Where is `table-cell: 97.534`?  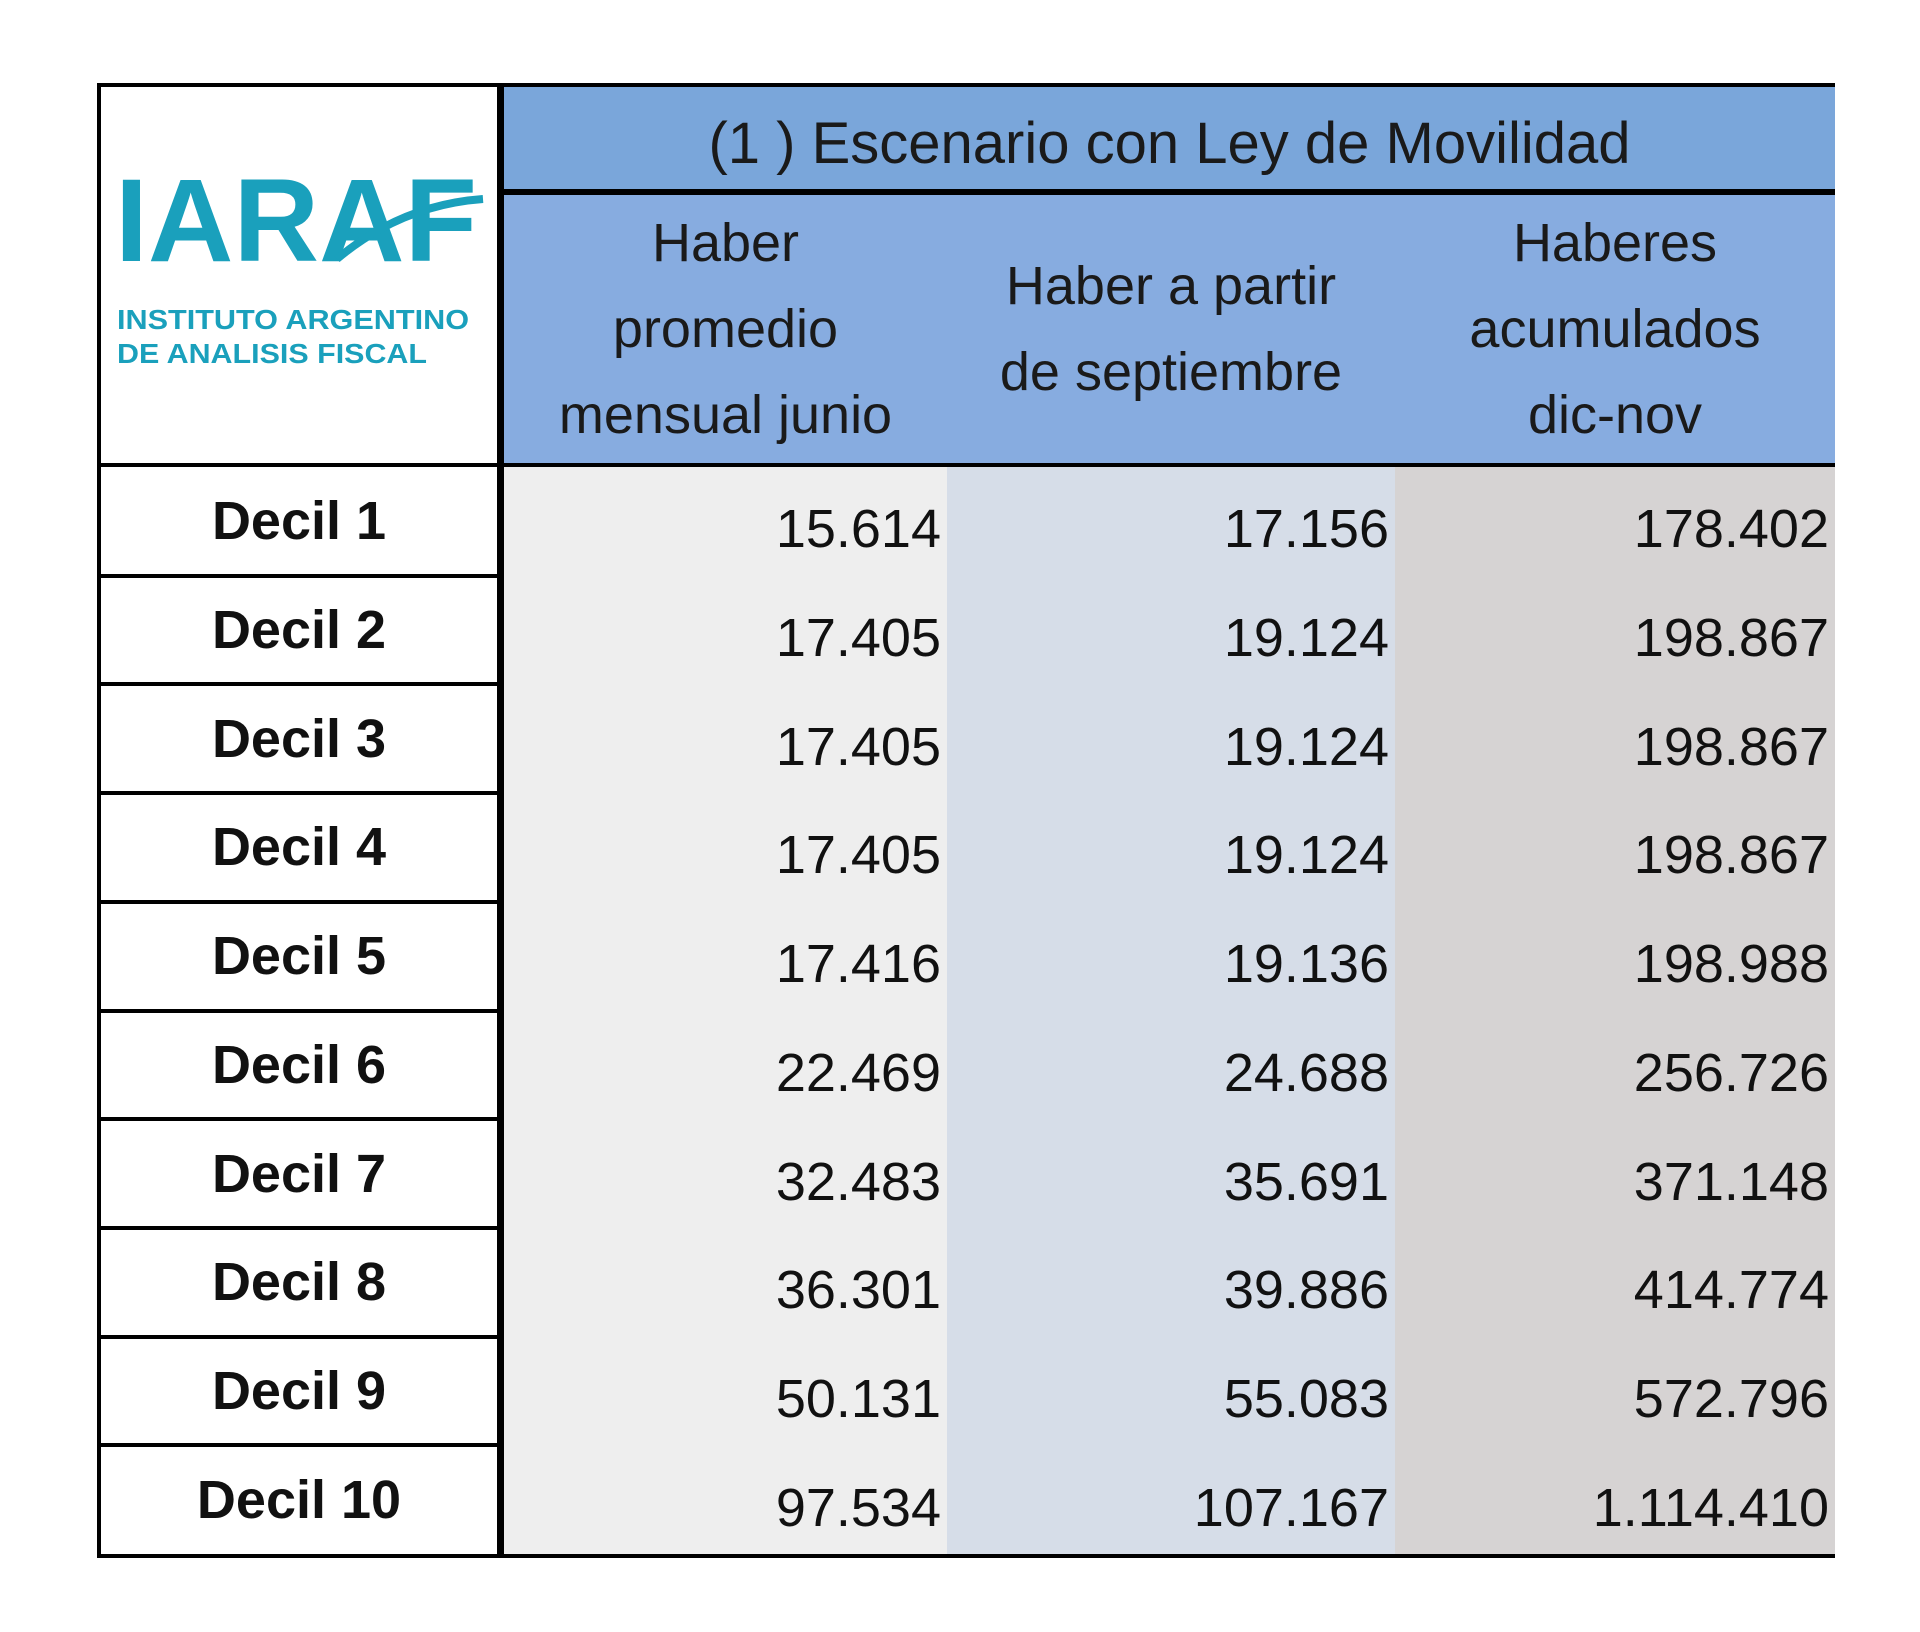
table-cell: 97.534 is located at coordinates (858, 1507).